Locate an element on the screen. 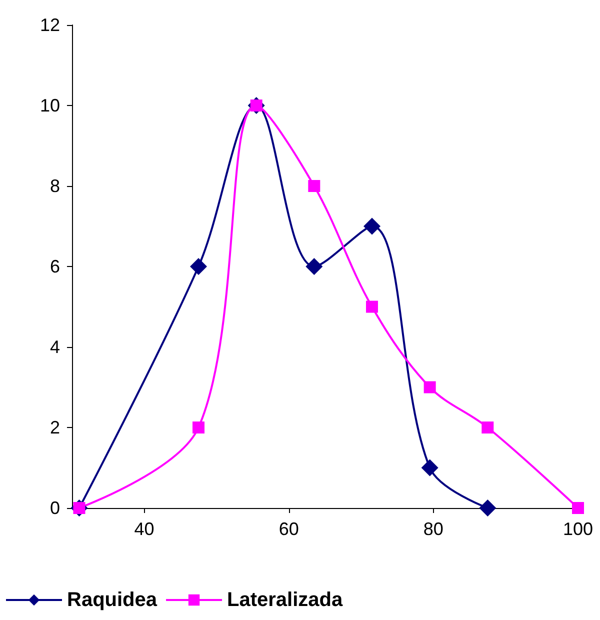  y-tick-label: 2 is located at coordinates (55, 428).